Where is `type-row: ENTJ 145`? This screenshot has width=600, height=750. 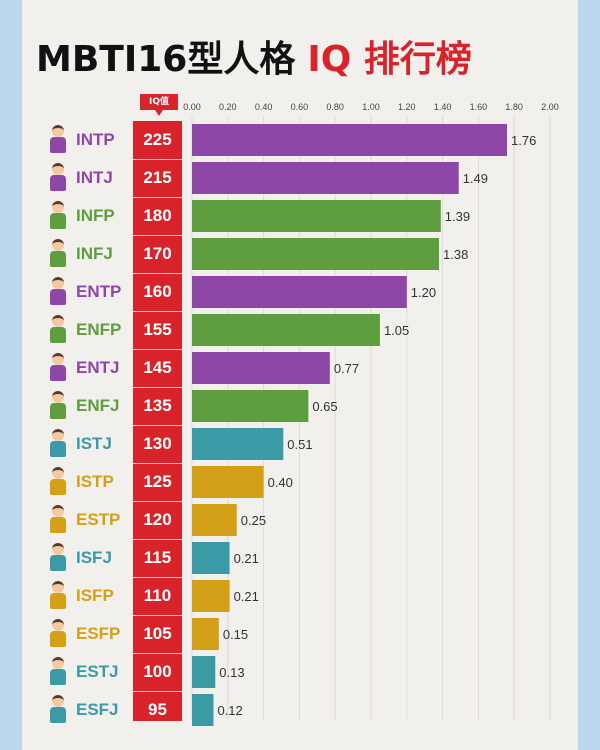 type-row: ENTJ 145 is located at coordinates (300, 368).